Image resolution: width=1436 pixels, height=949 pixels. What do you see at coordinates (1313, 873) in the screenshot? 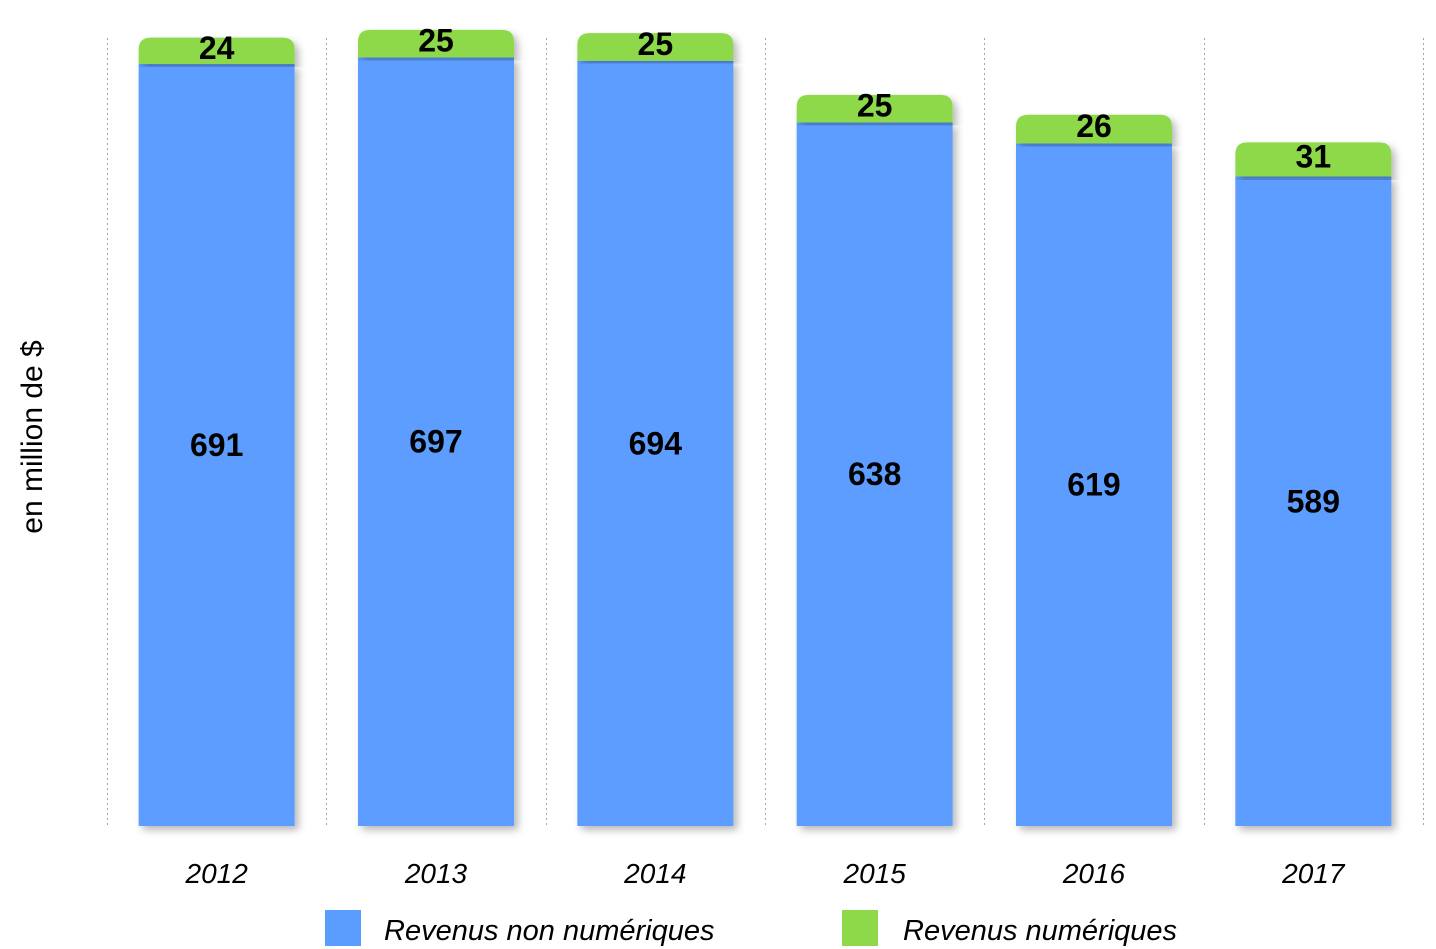
I see `x-tick-label-2017: 2017` at bounding box center [1313, 873].